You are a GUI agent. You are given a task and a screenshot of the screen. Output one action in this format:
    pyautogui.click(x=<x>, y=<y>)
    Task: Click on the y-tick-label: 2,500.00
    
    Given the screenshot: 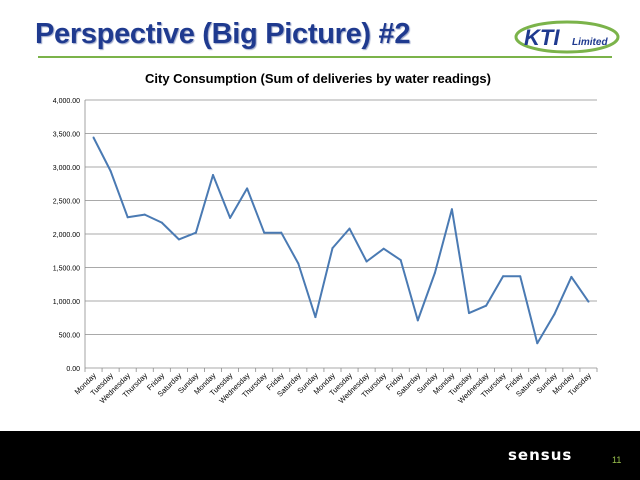 What is the action you would take?
    pyautogui.click(x=66, y=202)
    